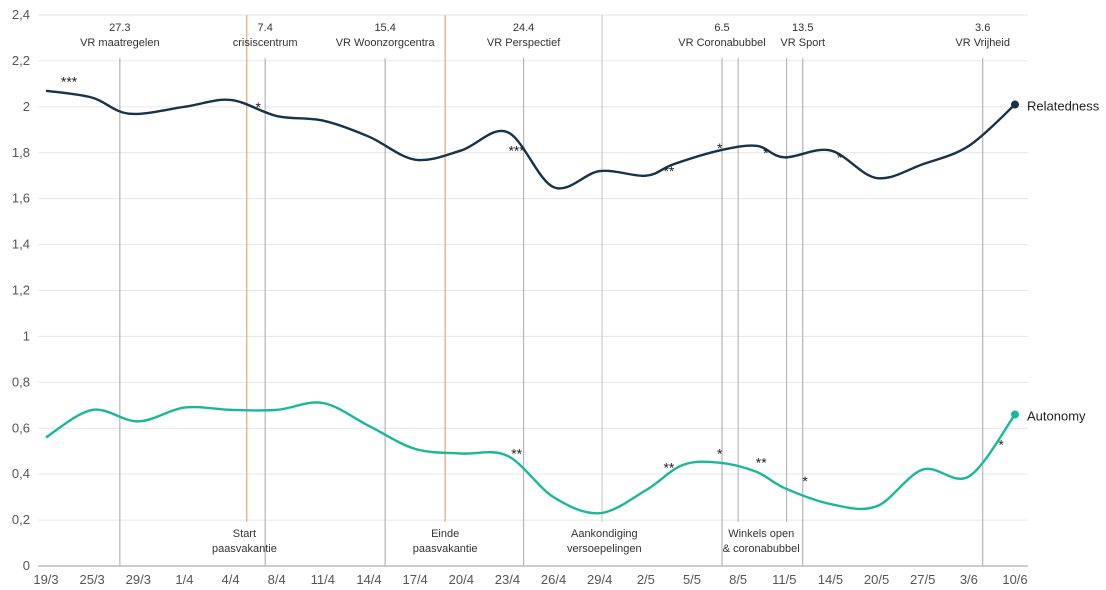  I want to click on x-tick-label: 27/5, so click(922, 579).